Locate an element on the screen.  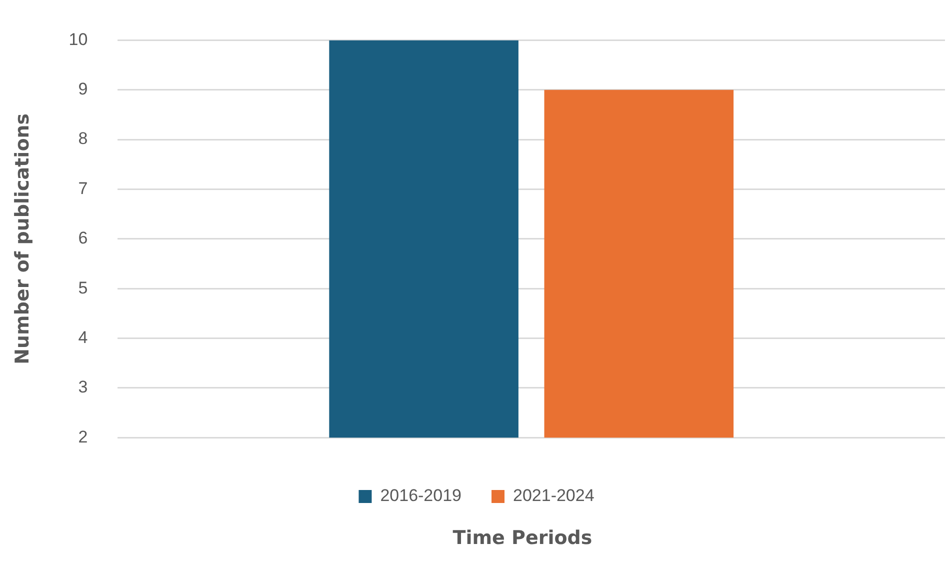
y-tick-label: 3 is located at coordinates (83, 387).